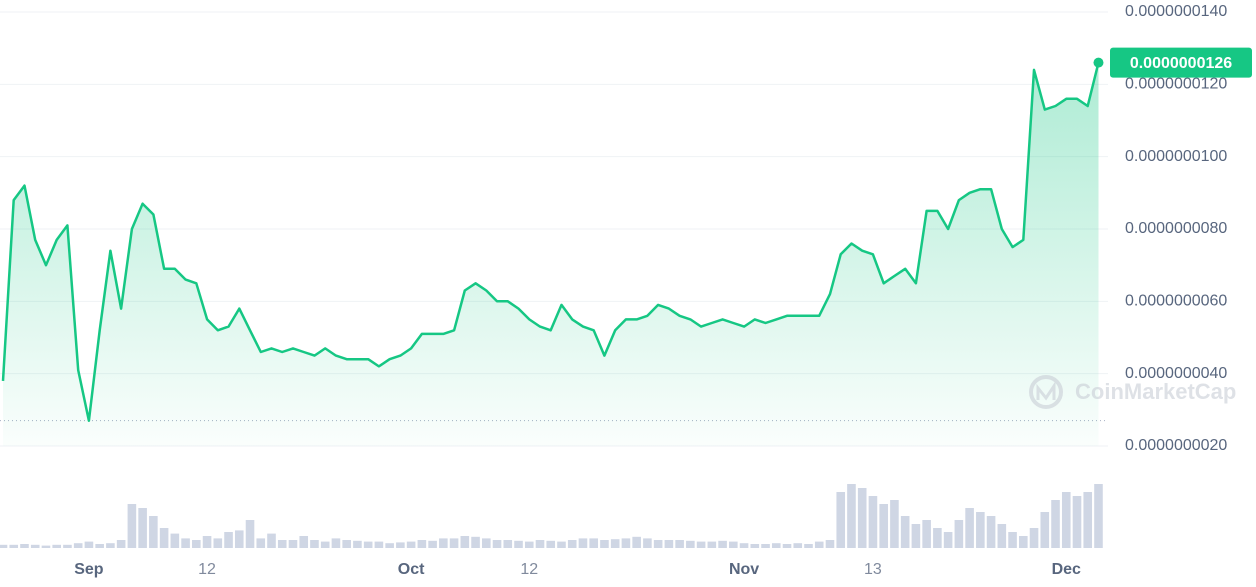  Describe the element at coordinates (873, 569) in the screenshot. I see `x-tick-label: 13` at that location.